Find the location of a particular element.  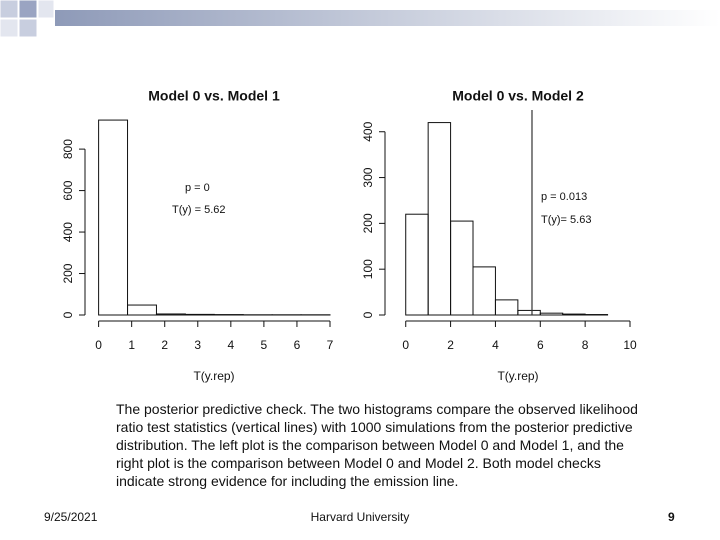

annotation: p = 0.013 is located at coordinates (564, 197).